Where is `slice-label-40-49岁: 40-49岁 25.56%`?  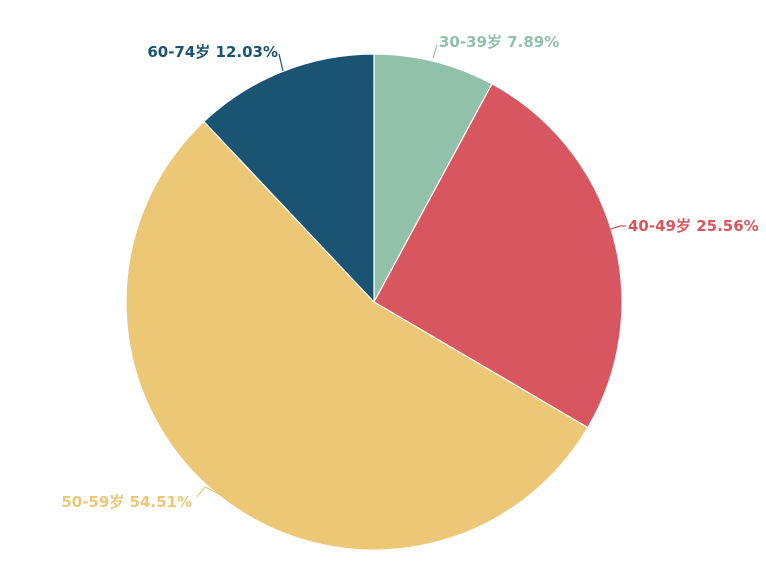
slice-label-40-49岁: 40-49岁 25.56% is located at coordinates (693, 226).